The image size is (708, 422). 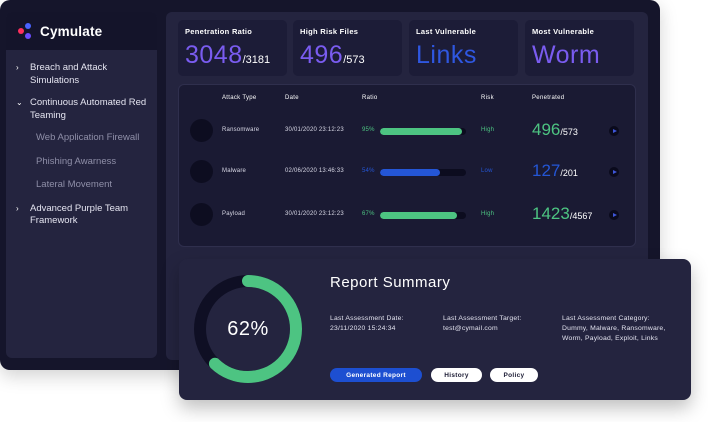 I want to click on stat-total: /3181, so click(x=256, y=60).